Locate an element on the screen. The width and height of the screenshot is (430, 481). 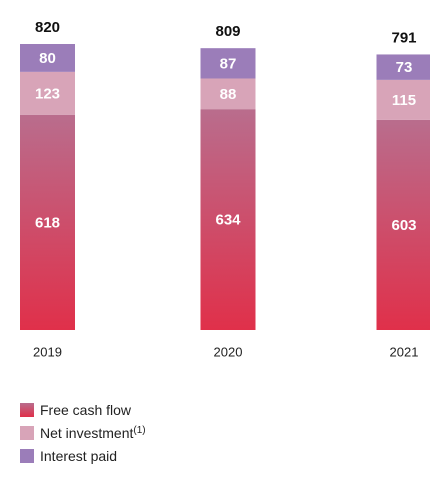
segment-label: 123 is located at coordinates (47, 93).